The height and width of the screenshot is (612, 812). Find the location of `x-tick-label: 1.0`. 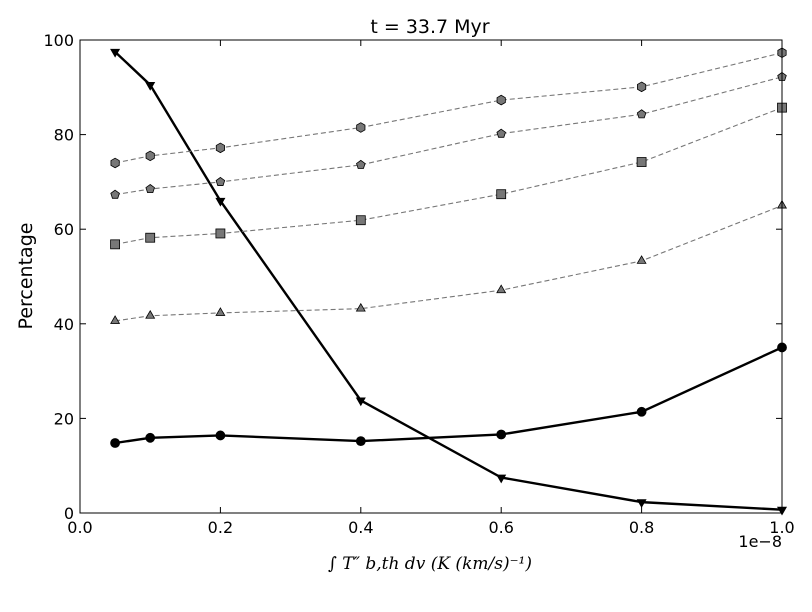

x-tick-label: 1.0 is located at coordinates (781, 527).